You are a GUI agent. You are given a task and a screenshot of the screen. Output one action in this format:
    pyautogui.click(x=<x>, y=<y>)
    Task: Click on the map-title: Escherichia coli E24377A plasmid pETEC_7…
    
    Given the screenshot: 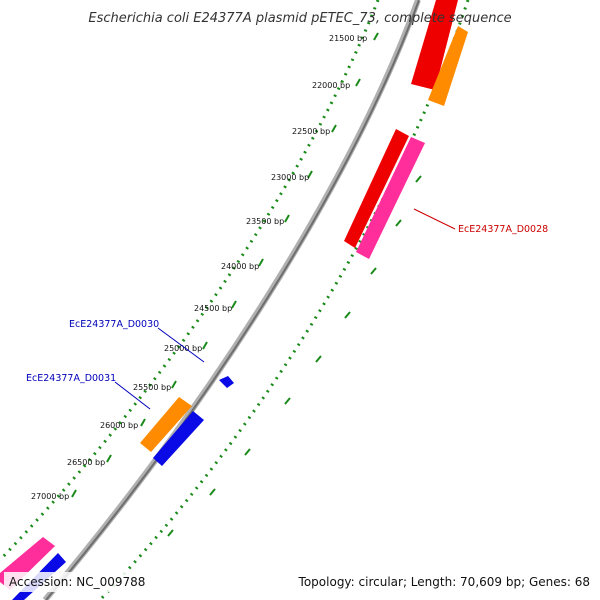 What is the action you would take?
    pyautogui.click(x=299, y=18)
    